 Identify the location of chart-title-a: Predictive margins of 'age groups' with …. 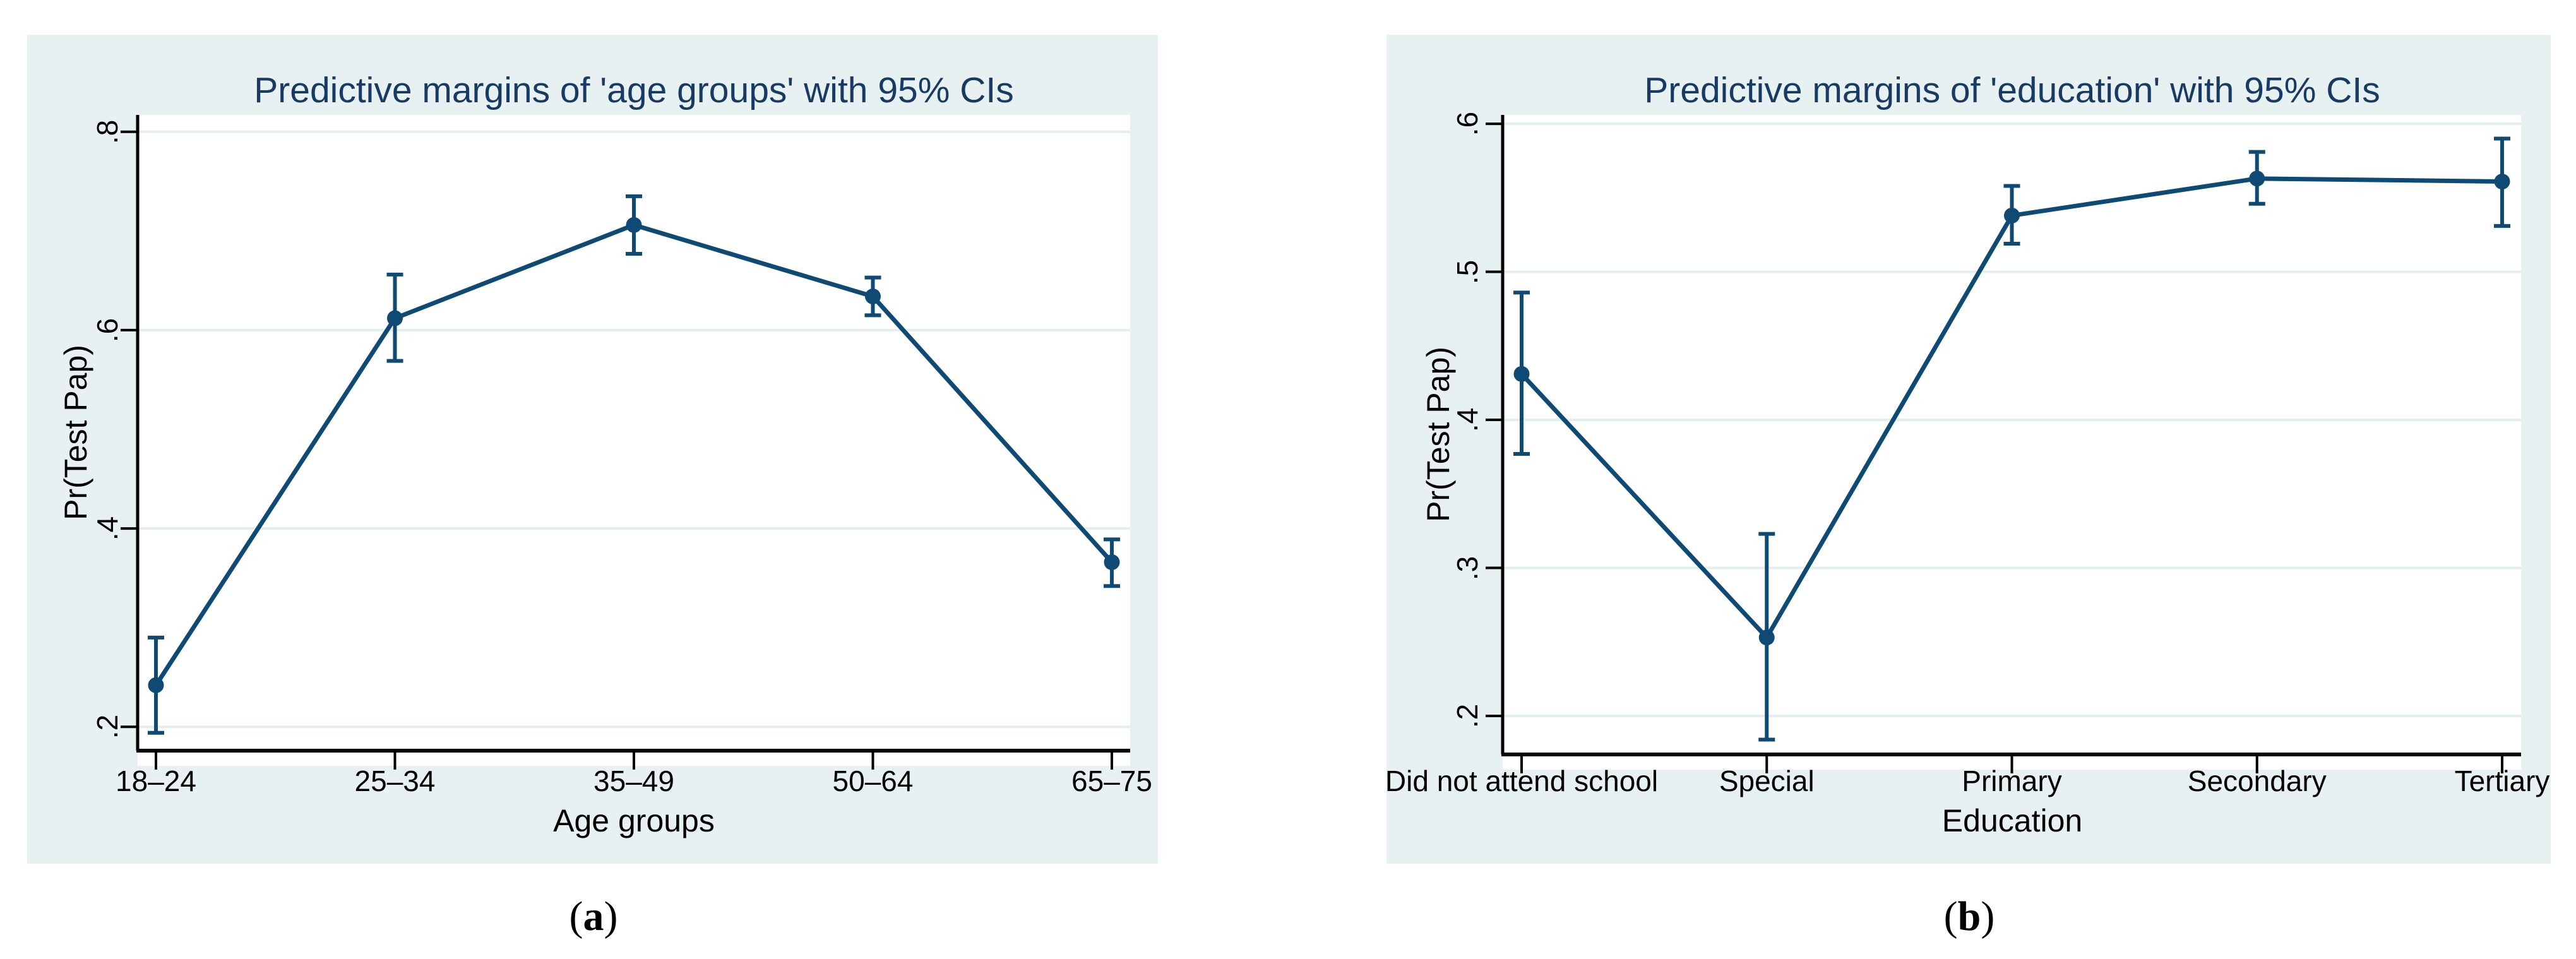
(634, 90).